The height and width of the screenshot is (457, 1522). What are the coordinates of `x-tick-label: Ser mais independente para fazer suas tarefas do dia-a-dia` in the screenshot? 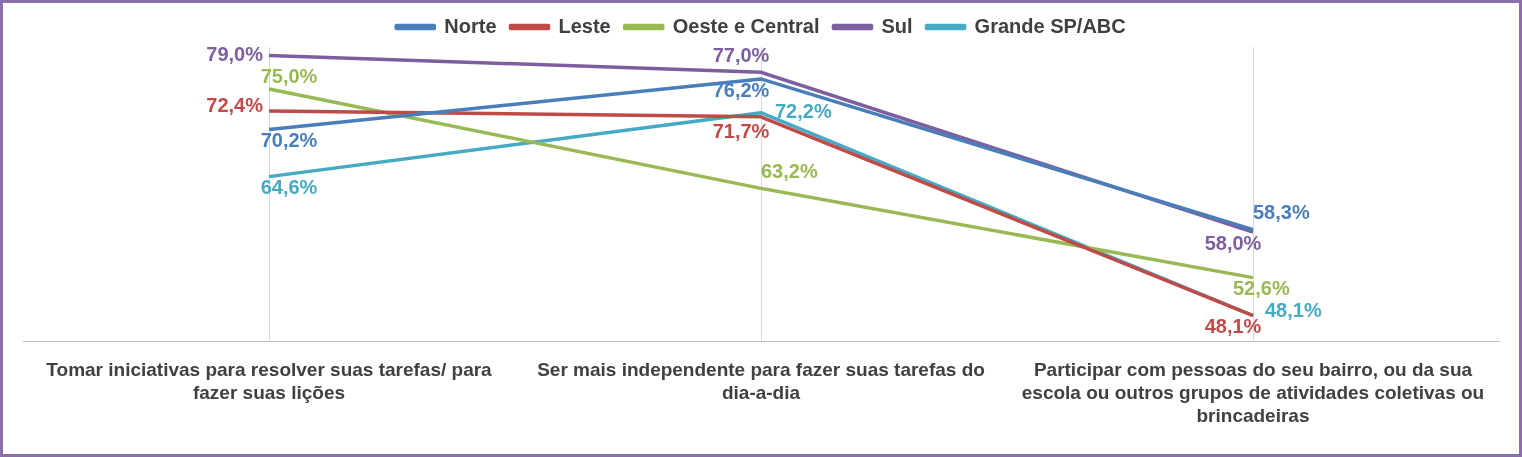 It's located at (761, 381).